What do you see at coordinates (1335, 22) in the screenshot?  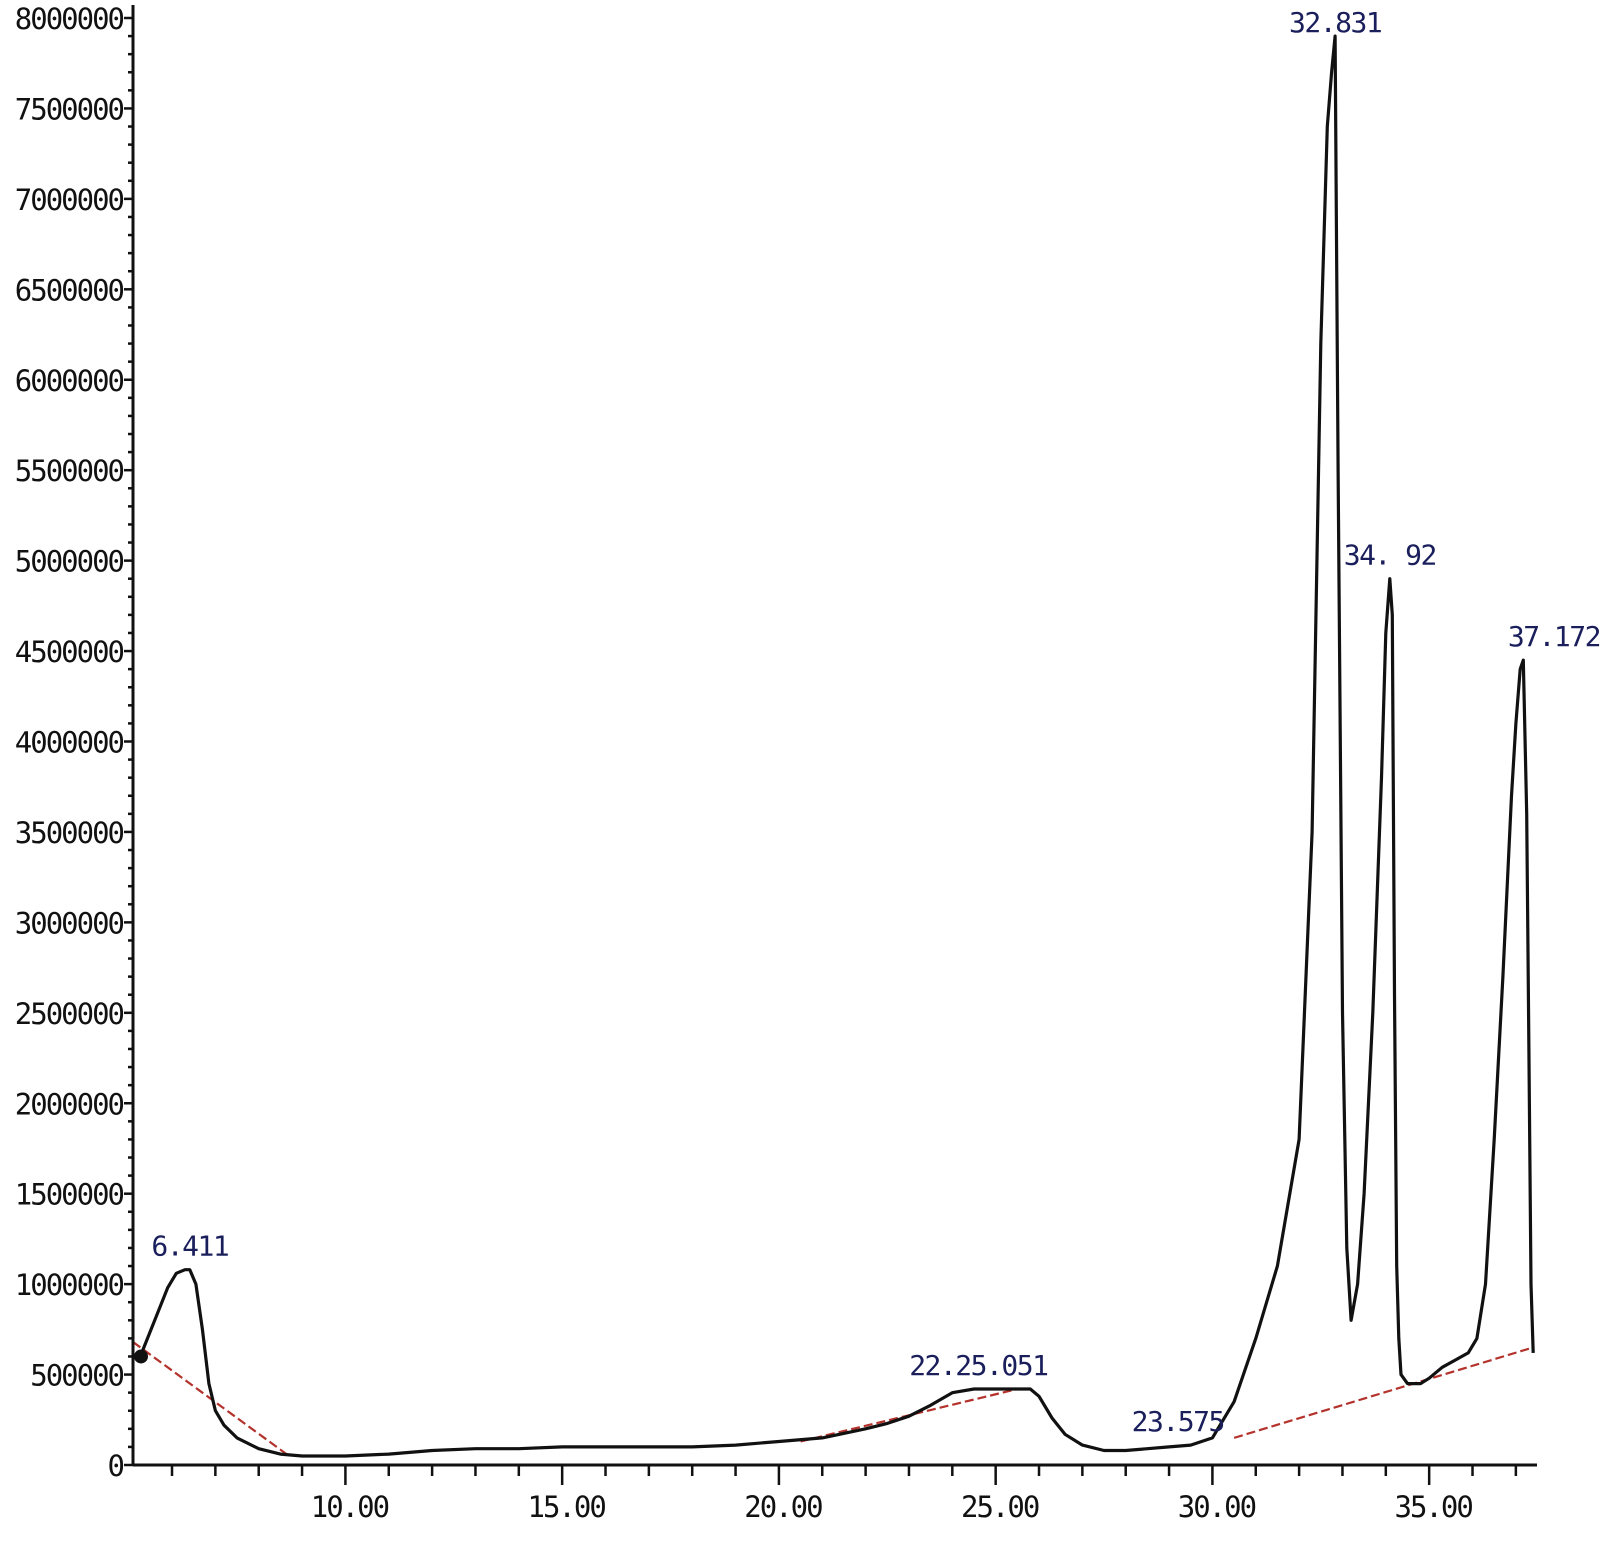 I see `peak-label: 32.831` at bounding box center [1335, 22].